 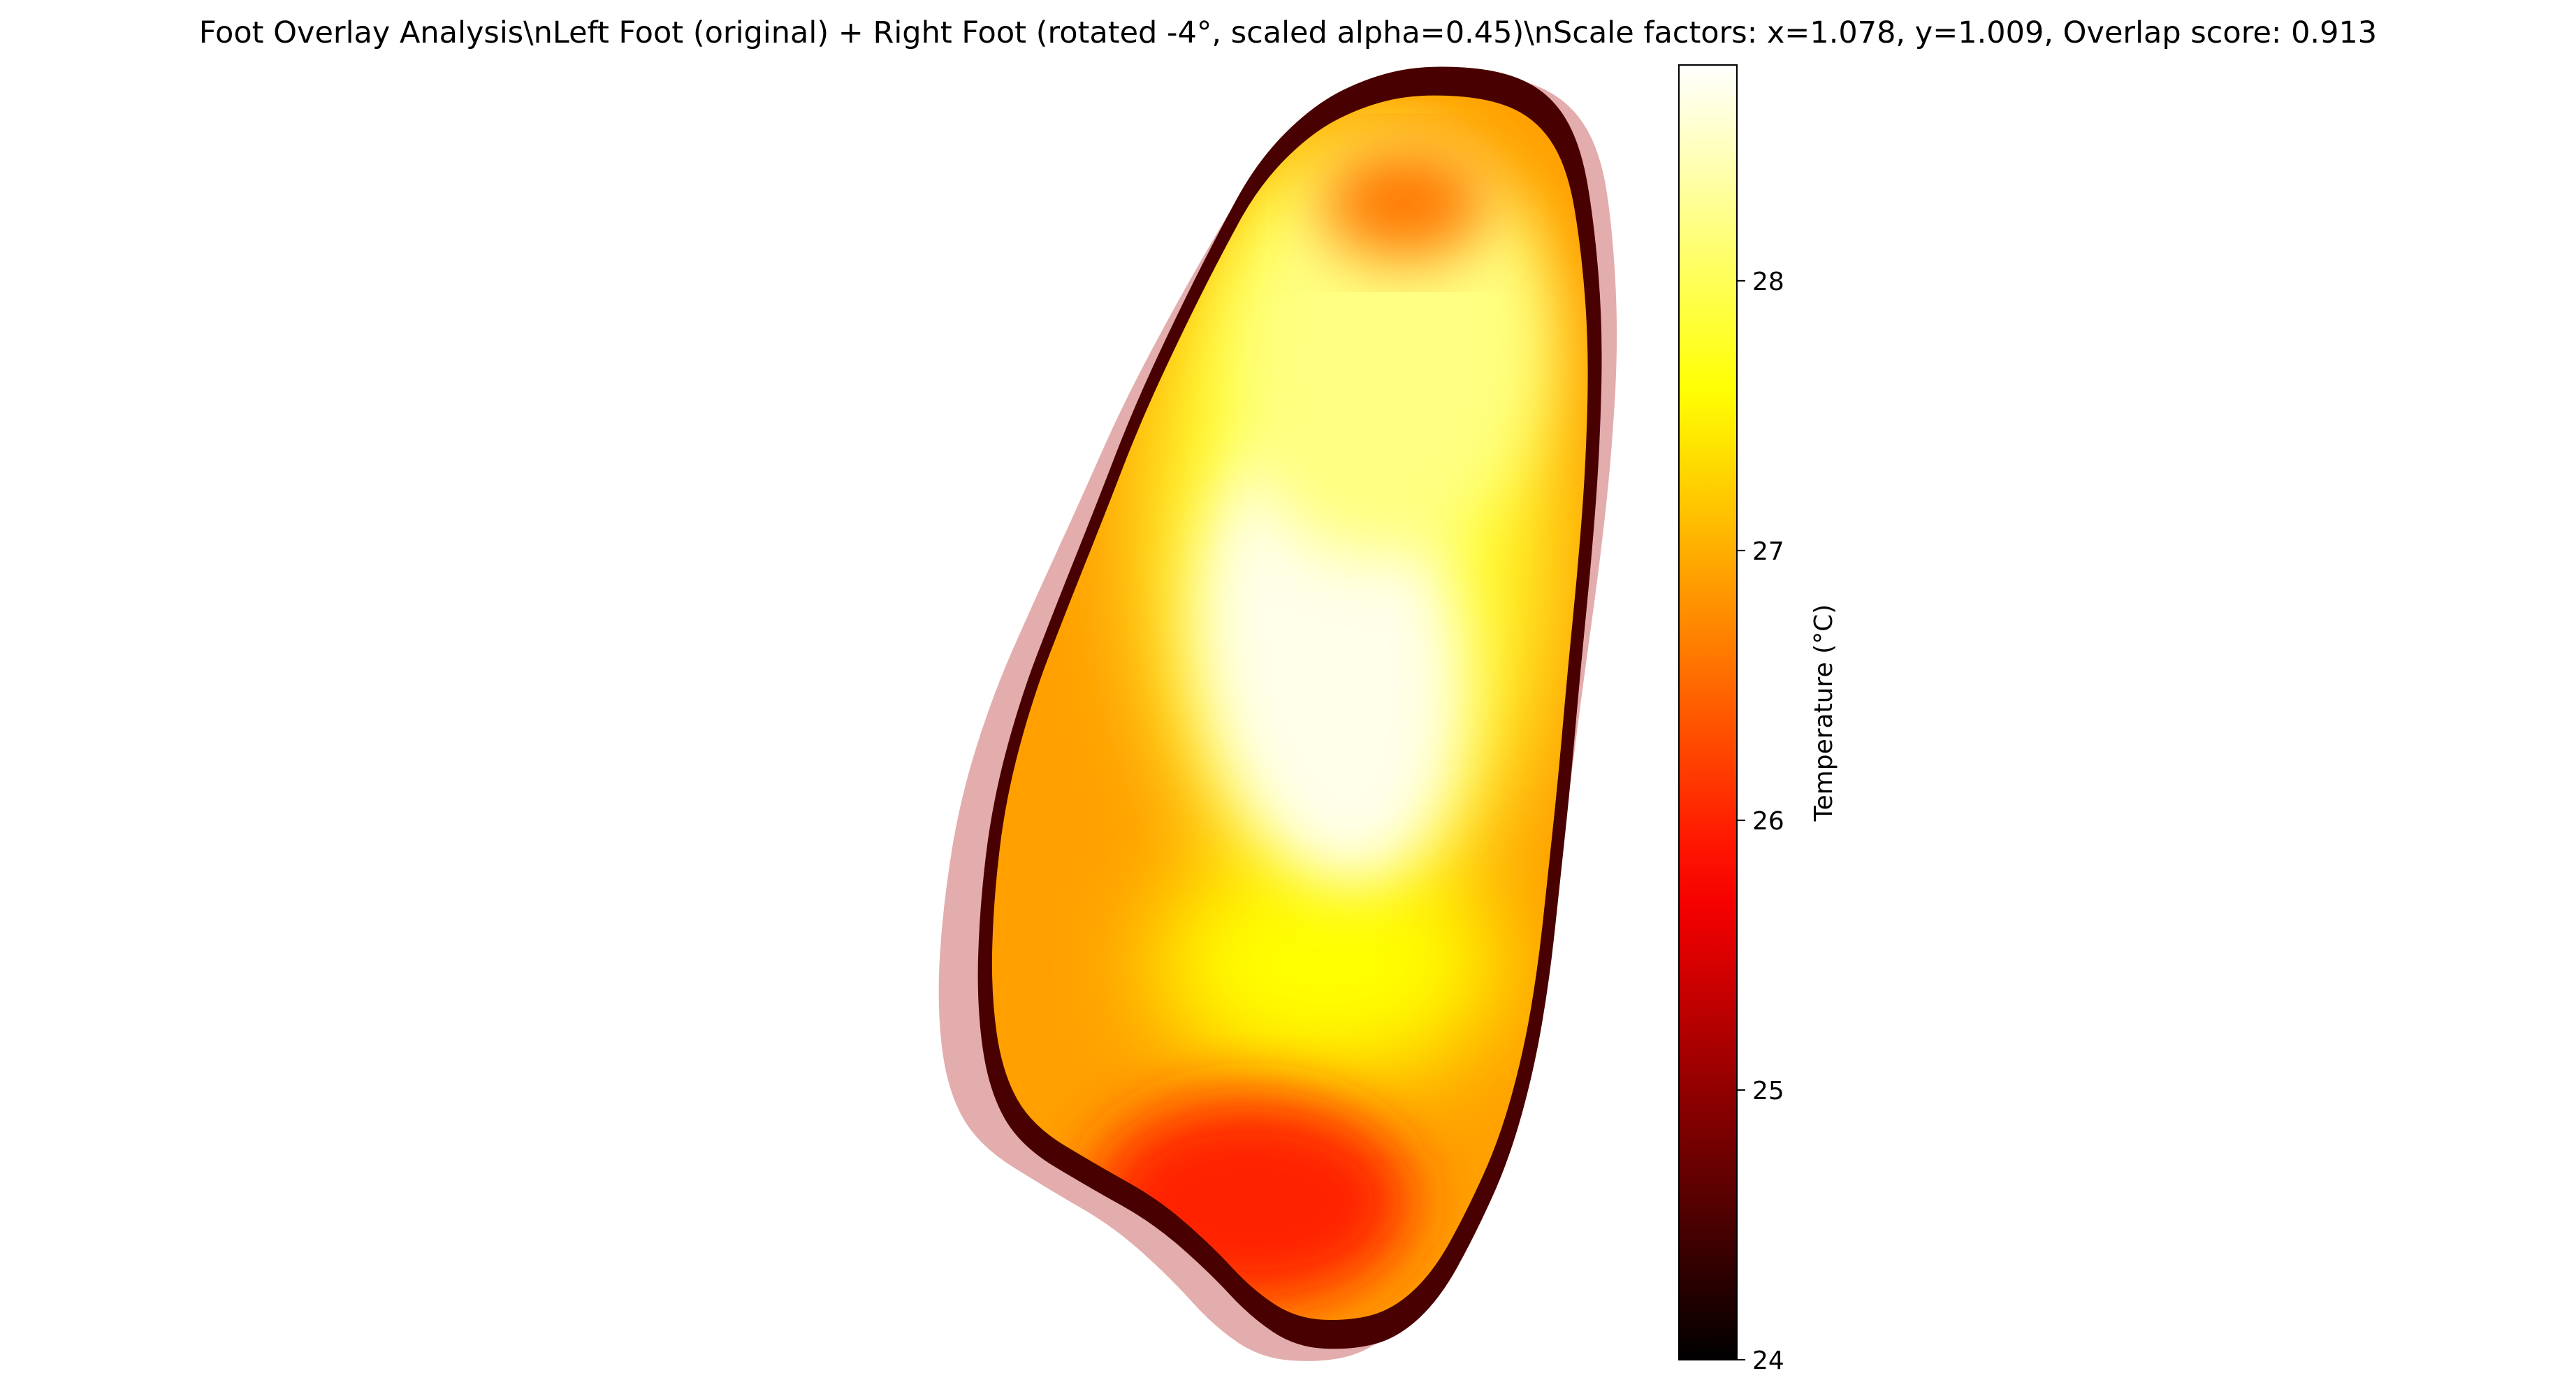 I want to click on colorbar-tick-label-28: 28, so click(x=1768, y=282).